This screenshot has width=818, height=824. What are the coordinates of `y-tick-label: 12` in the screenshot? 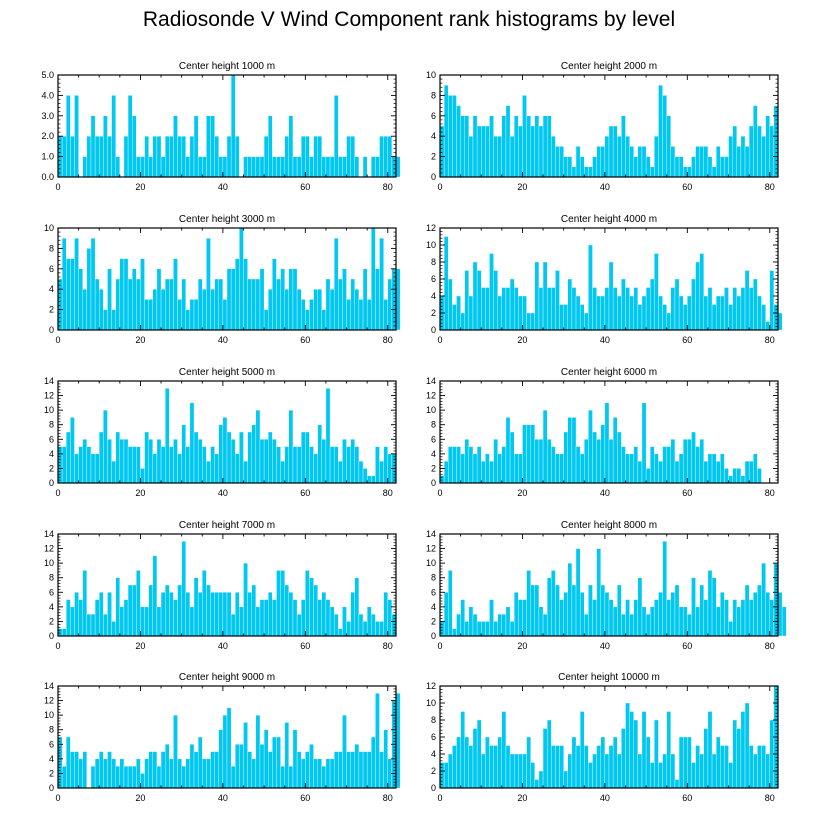 It's located at (49, 396).